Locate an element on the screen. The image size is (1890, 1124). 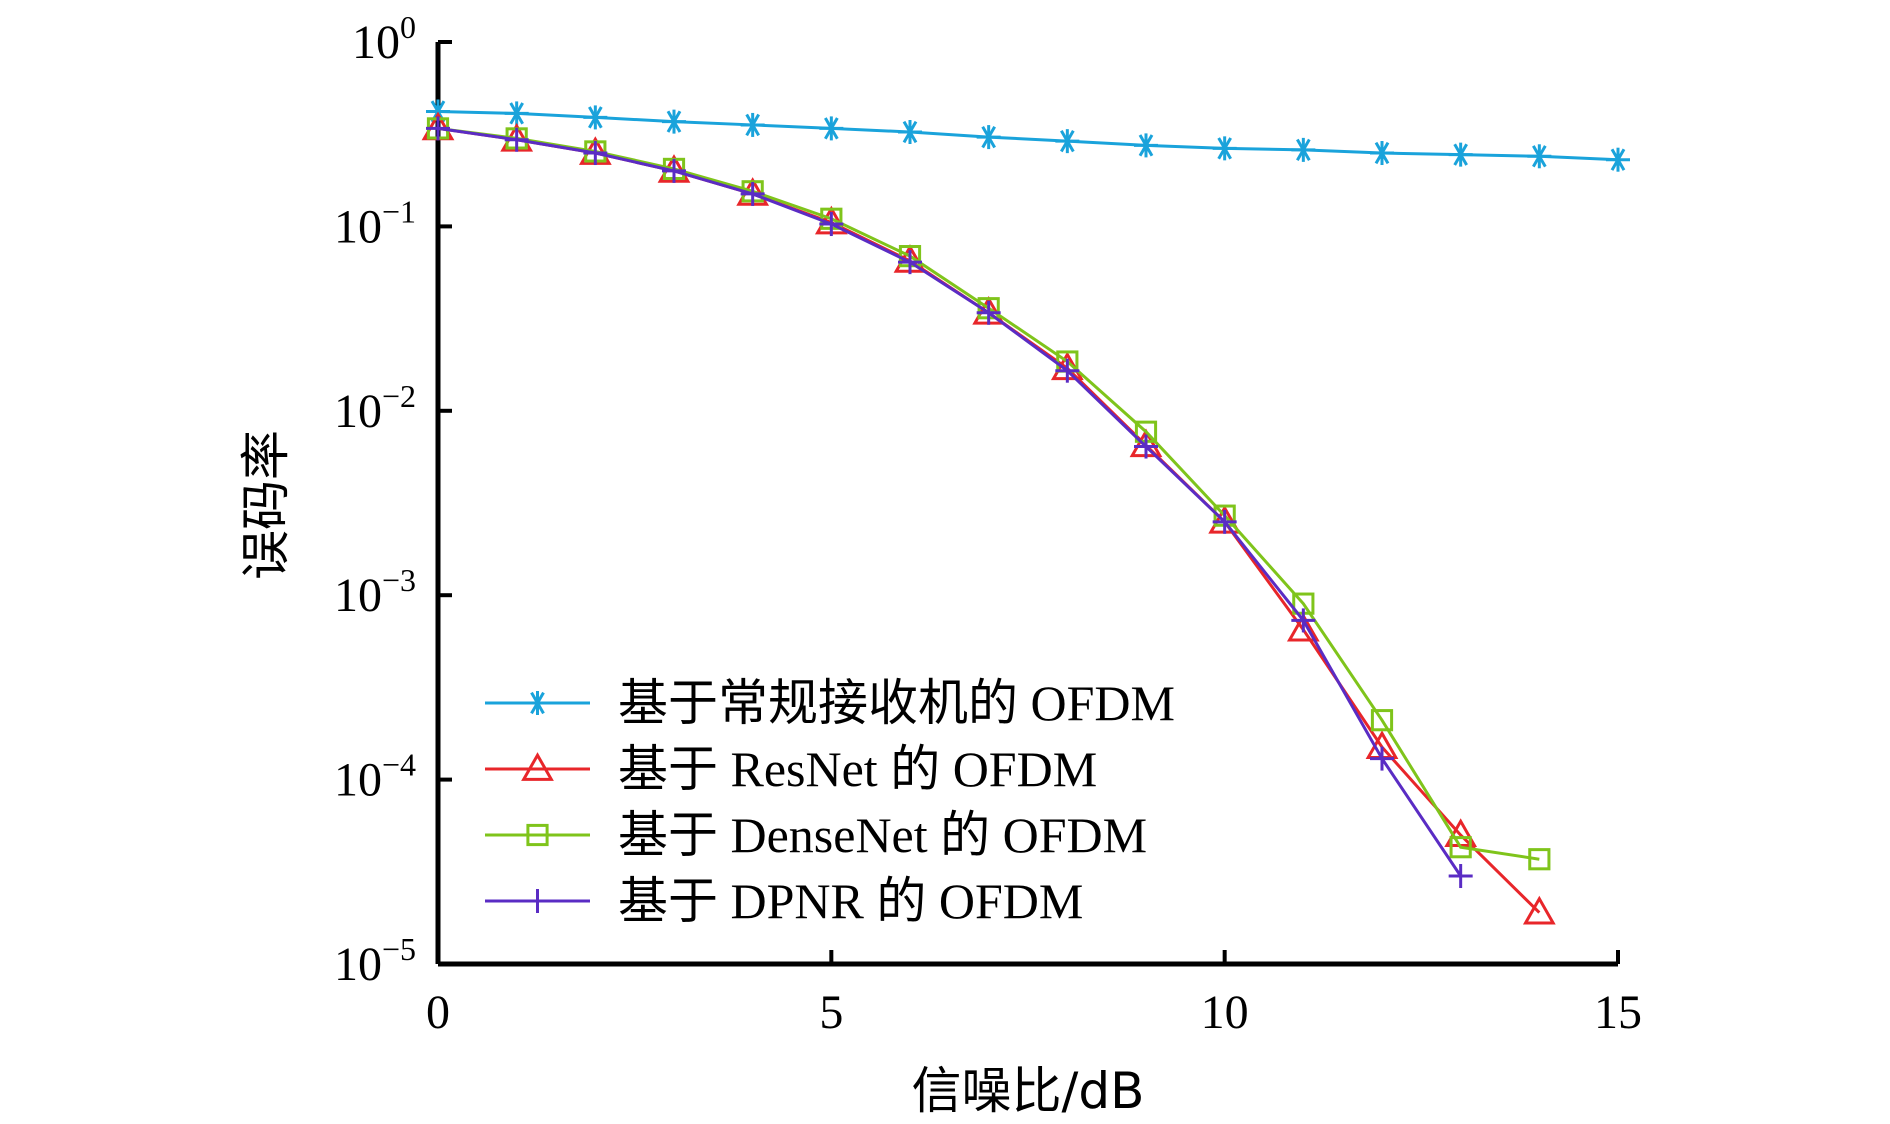
x-tick-label: 5 is located at coordinates (831, 1012).